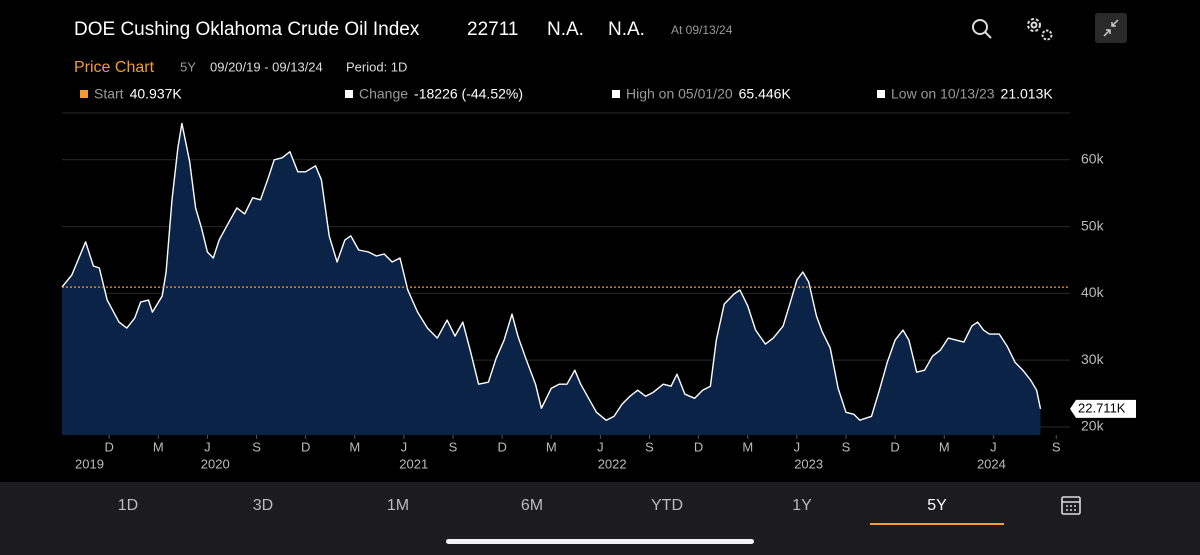 The width and height of the screenshot is (1200, 555). What do you see at coordinates (1093, 158) in the screenshot?
I see `y-tick-label: 60k` at bounding box center [1093, 158].